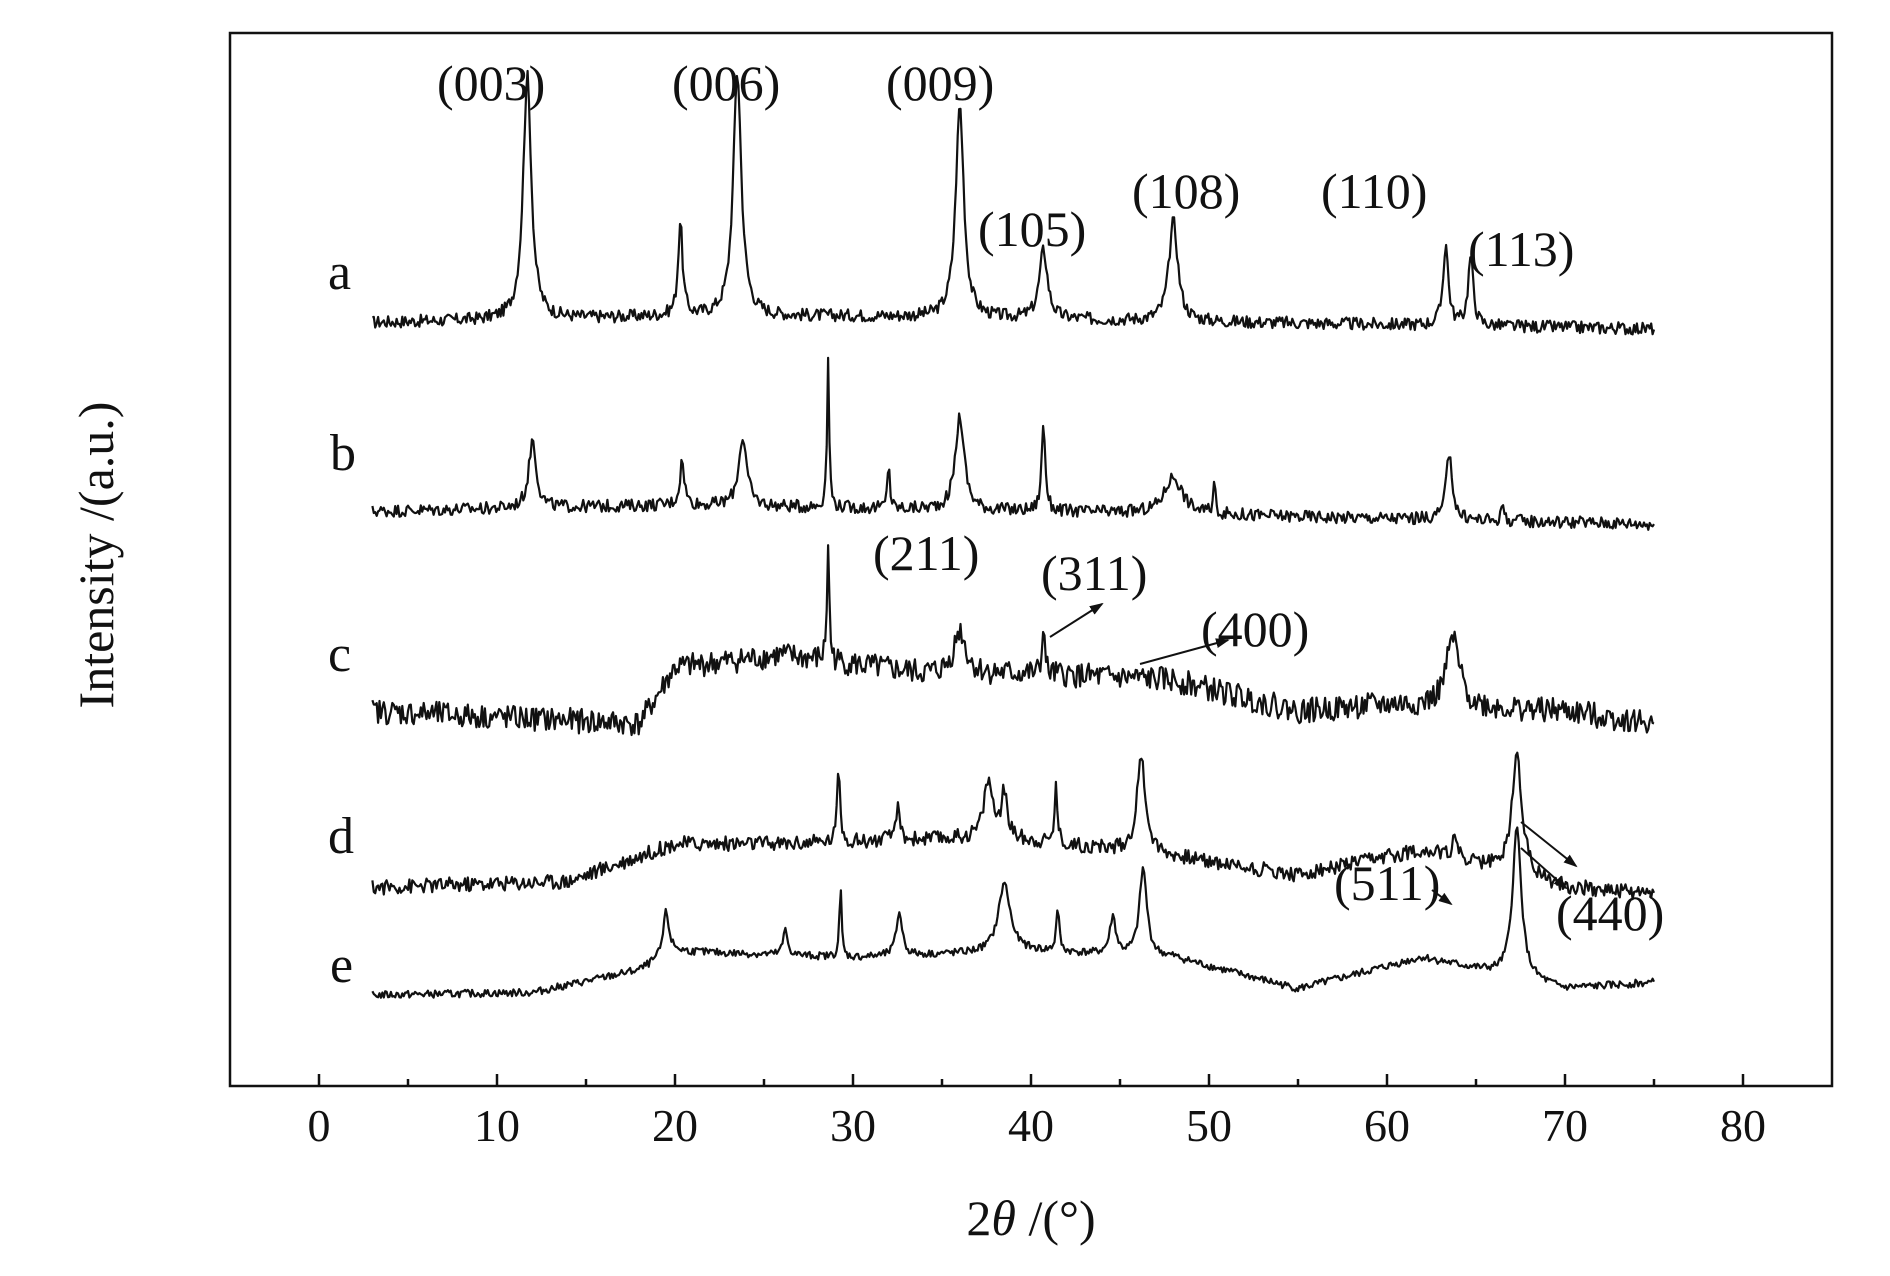 This screenshot has width=1890, height=1276. Describe the element at coordinates (1374, 191) in the screenshot. I see `annotation-110: (110)` at that location.